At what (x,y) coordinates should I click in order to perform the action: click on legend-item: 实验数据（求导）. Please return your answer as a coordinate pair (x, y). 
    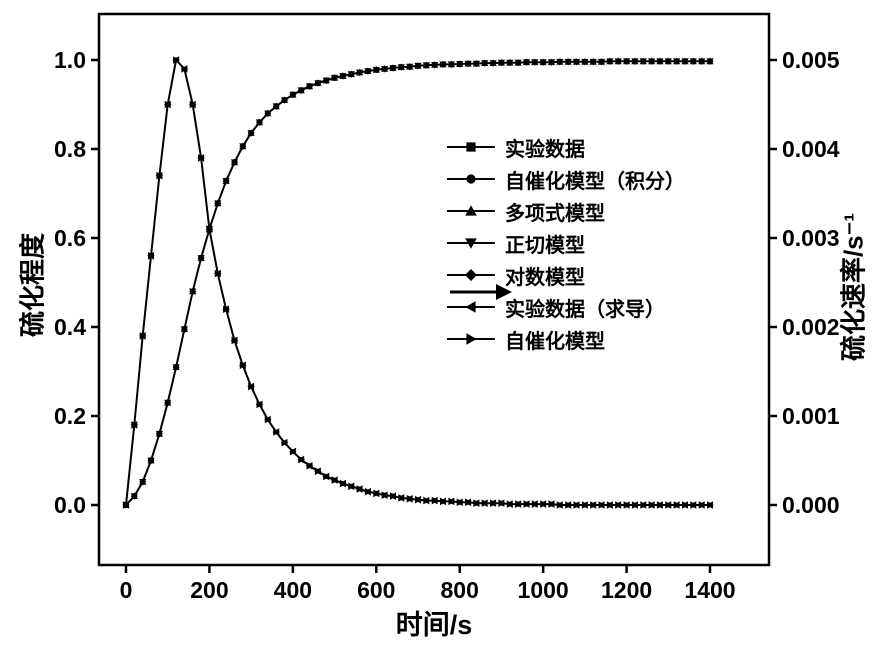
    Looking at the image, I should click on (565, 307).